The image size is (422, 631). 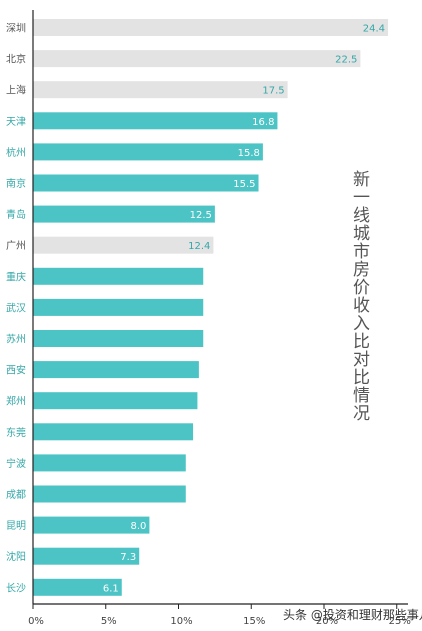 What do you see at coordinates (263, 122) in the screenshot?
I see `data-label: 16.8` at bounding box center [263, 122].